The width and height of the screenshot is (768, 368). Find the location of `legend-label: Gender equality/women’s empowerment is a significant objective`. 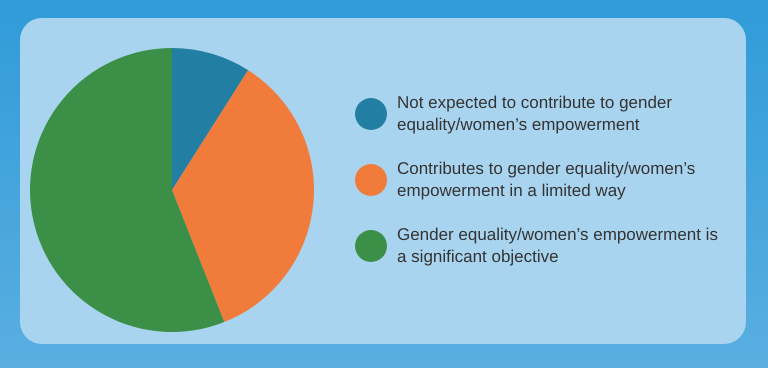

legend-label: Gender equality/women’s empowerment is a significant objective is located at coordinates (558, 246).